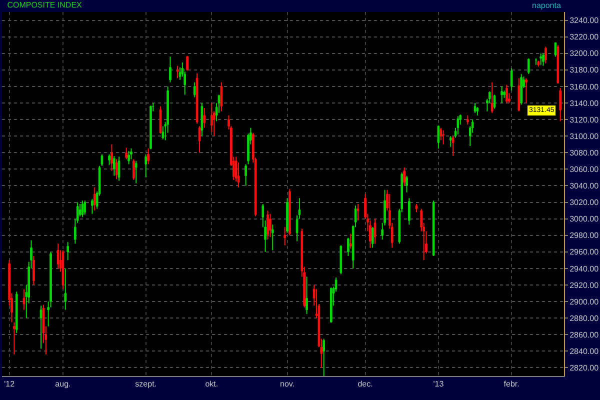  What do you see at coordinates (585, 169) in the screenshot?
I see `y-tick-label: 3060.00` at bounding box center [585, 169].